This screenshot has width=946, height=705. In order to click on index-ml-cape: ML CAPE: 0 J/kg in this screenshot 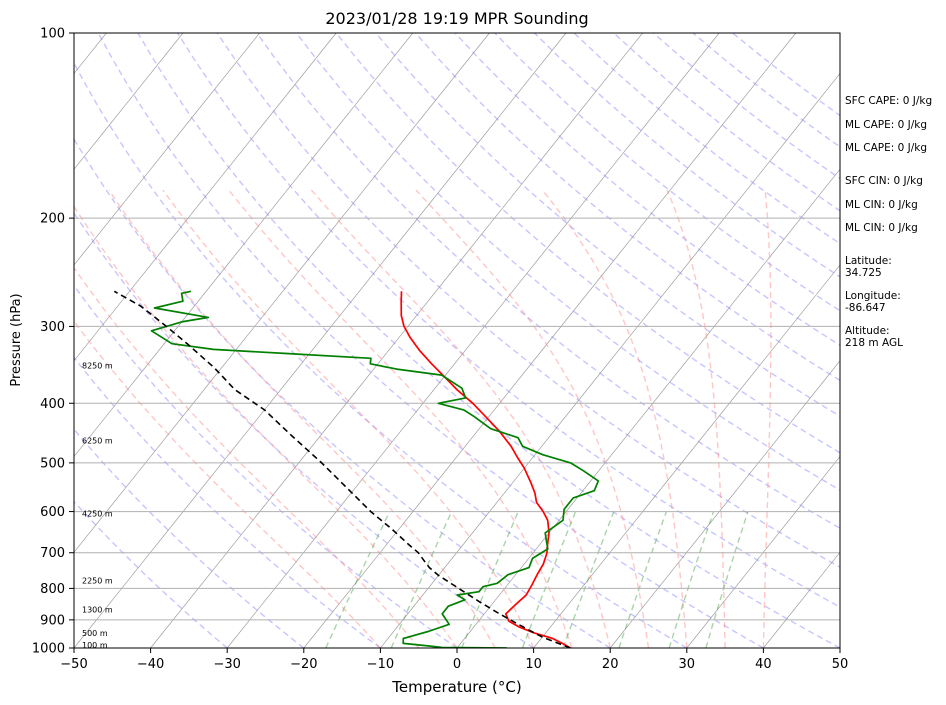, I will do `click(886, 125)`.